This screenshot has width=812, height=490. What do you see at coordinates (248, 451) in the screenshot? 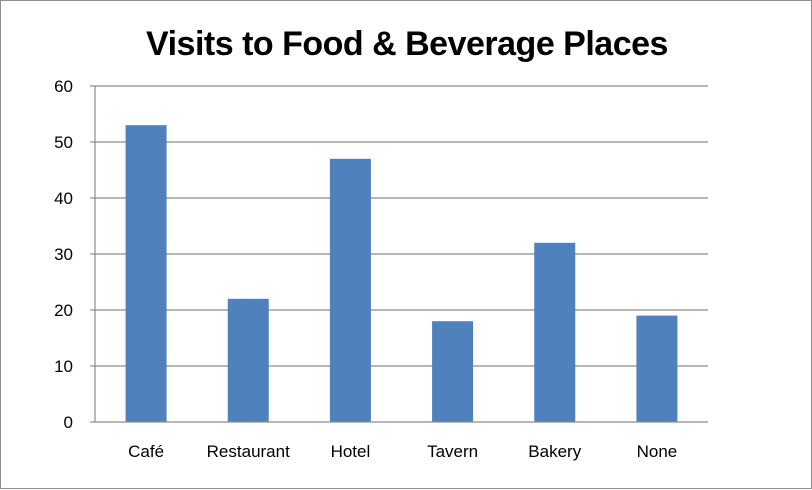
I see `x-tick-label: Restaurant` at bounding box center [248, 451].